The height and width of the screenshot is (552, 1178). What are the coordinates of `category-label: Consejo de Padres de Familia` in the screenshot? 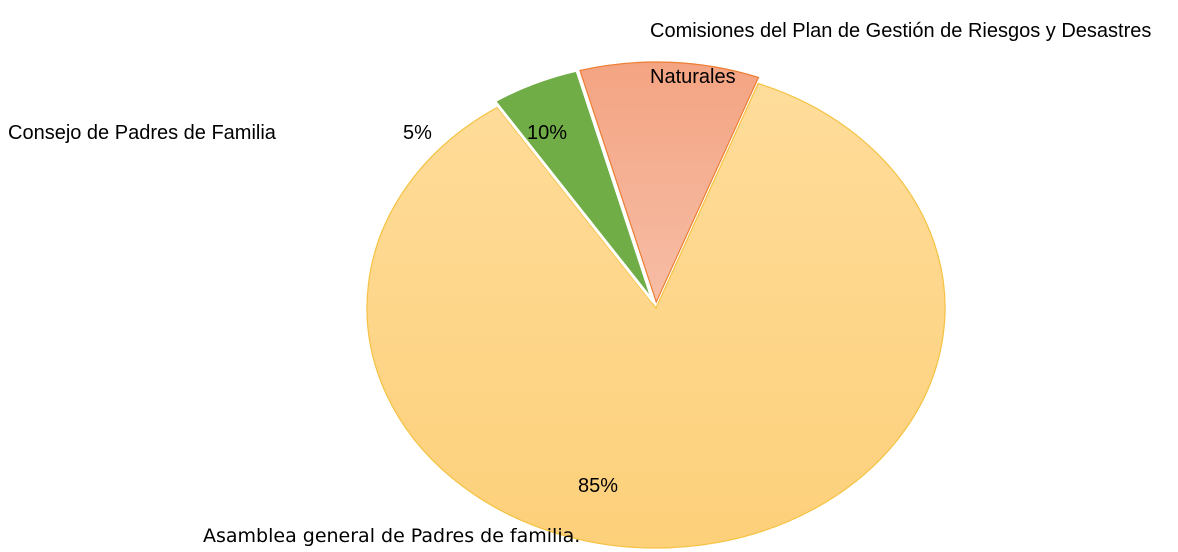 It's located at (142, 133).